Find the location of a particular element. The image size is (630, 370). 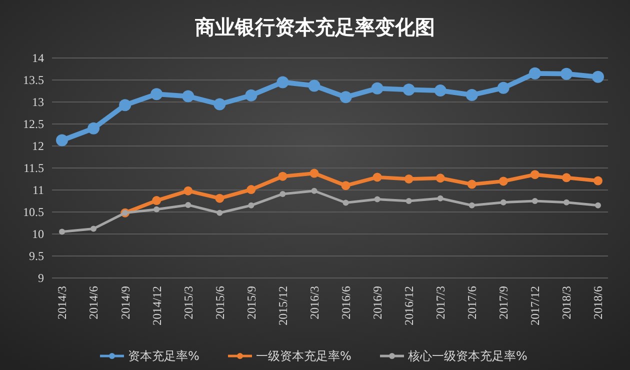

y-tick-label: 11 is located at coordinates (38, 190).